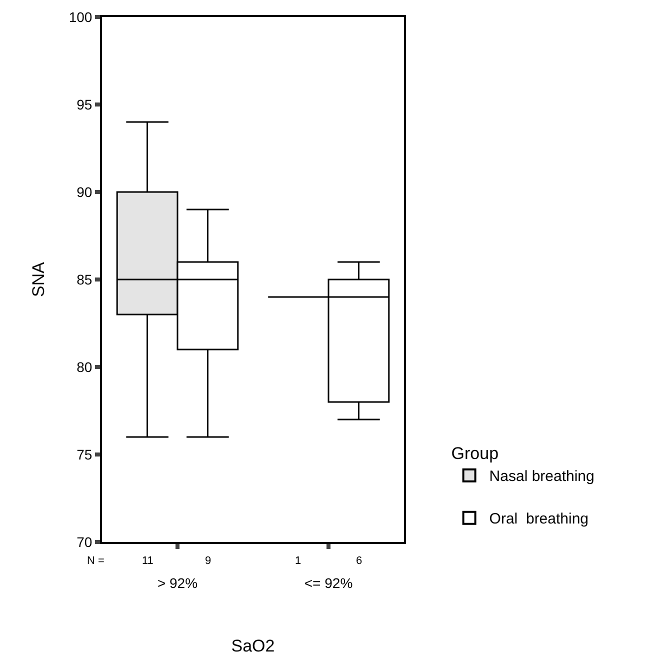 Image resolution: width=649 pixels, height=670 pixels. Describe the element at coordinates (84, 192) in the screenshot. I see `y-tick-label: 90` at that location.